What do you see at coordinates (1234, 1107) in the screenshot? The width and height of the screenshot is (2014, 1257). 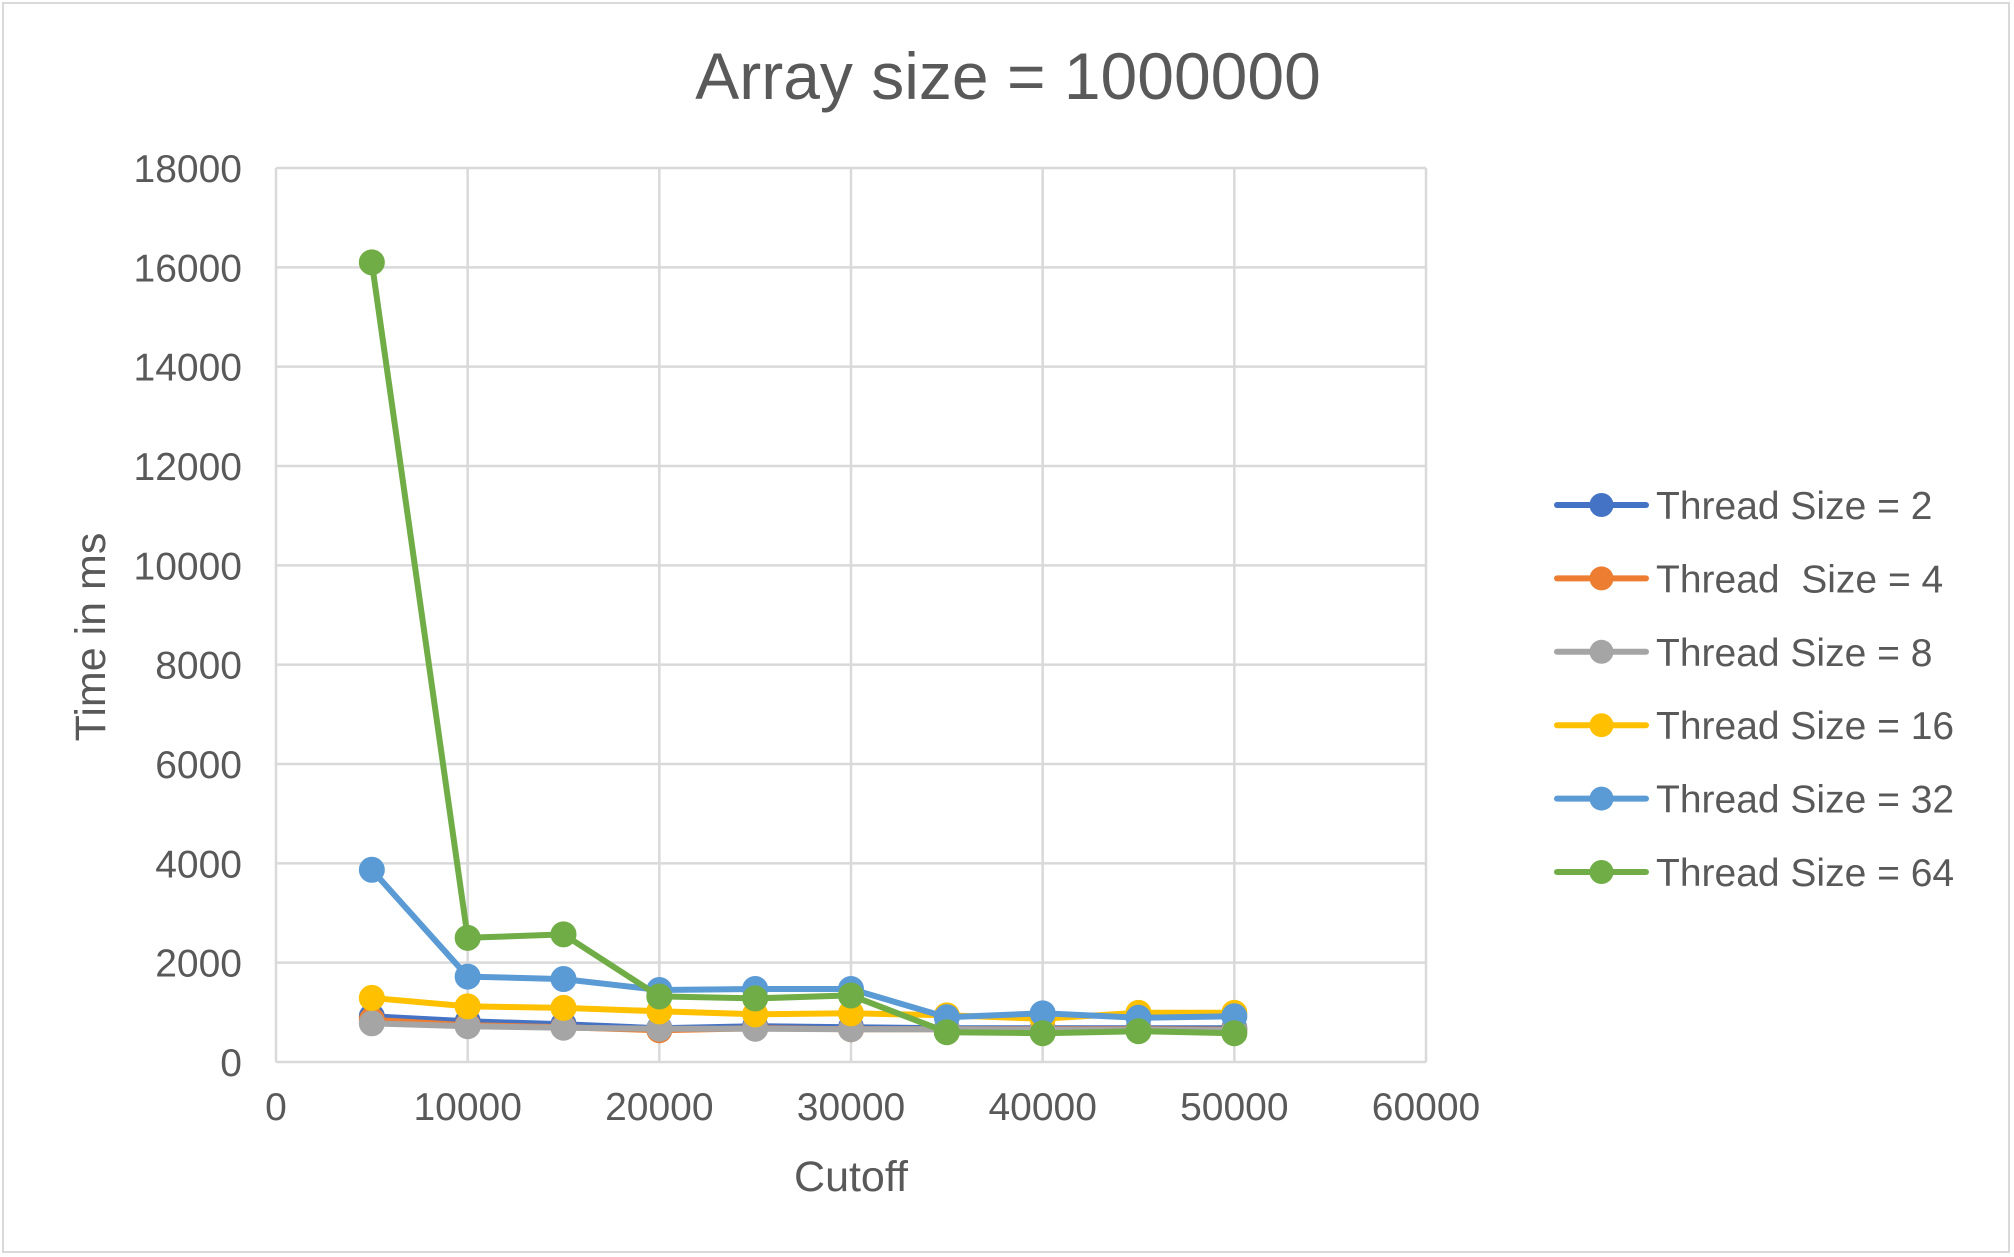 I see `x-tick-label: 50000` at bounding box center [1234, 1107].